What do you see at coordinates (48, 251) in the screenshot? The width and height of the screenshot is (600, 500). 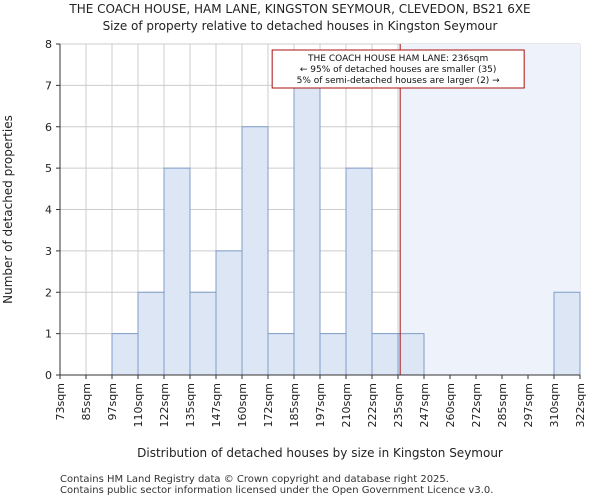 I see `y-tick-label: 3` at bounding box center [48, 251].